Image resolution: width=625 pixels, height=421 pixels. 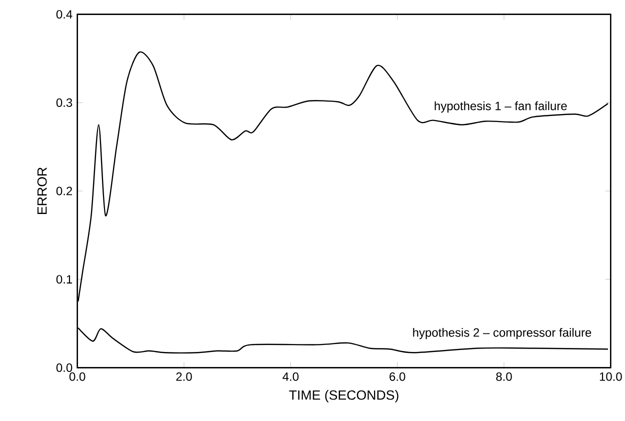 I want to click on y-tick-label: 0.0, so click(x=64, y=367).